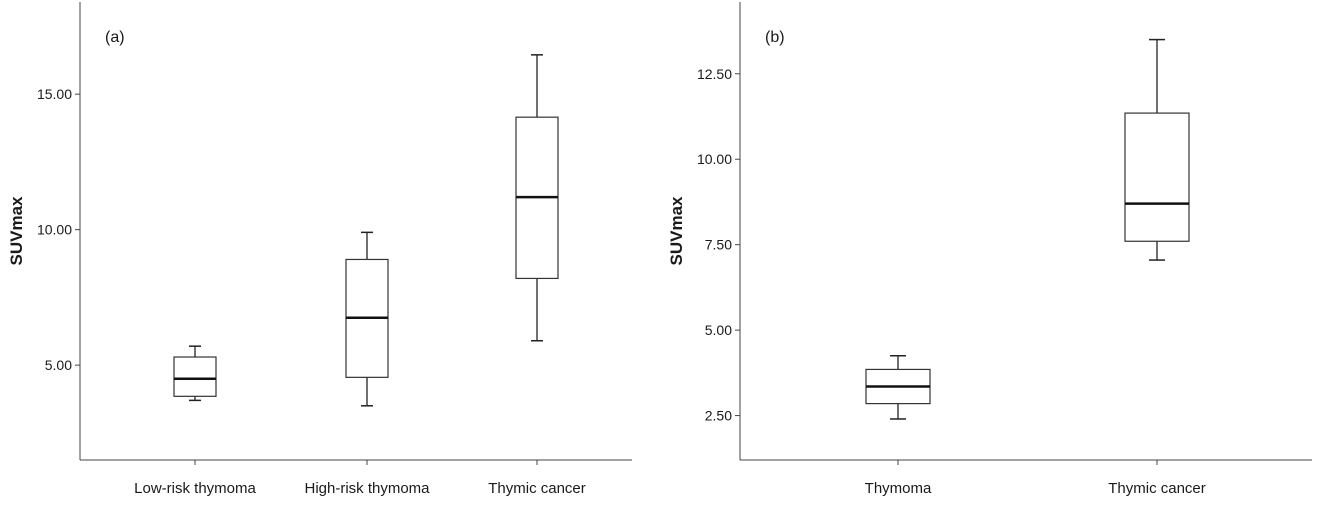 This screenshot has width=1318, height=505. What do you see at coordinates (898, 488) in the screenshot?
I see `panel-b-x-tick-label: Thymoma` at bounding box center [898, 488].